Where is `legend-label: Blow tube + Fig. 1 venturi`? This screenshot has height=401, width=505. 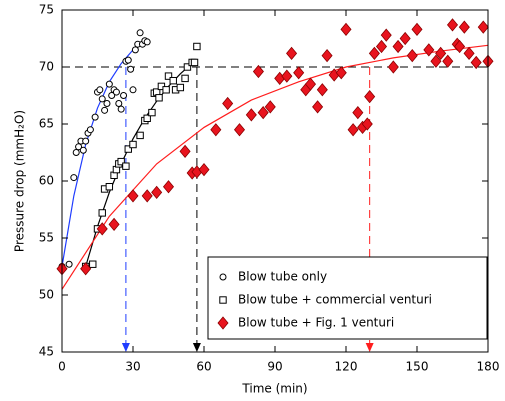 legend-label: Blow tube + Fig. 1 venturi is located at coordinates (316, 323).